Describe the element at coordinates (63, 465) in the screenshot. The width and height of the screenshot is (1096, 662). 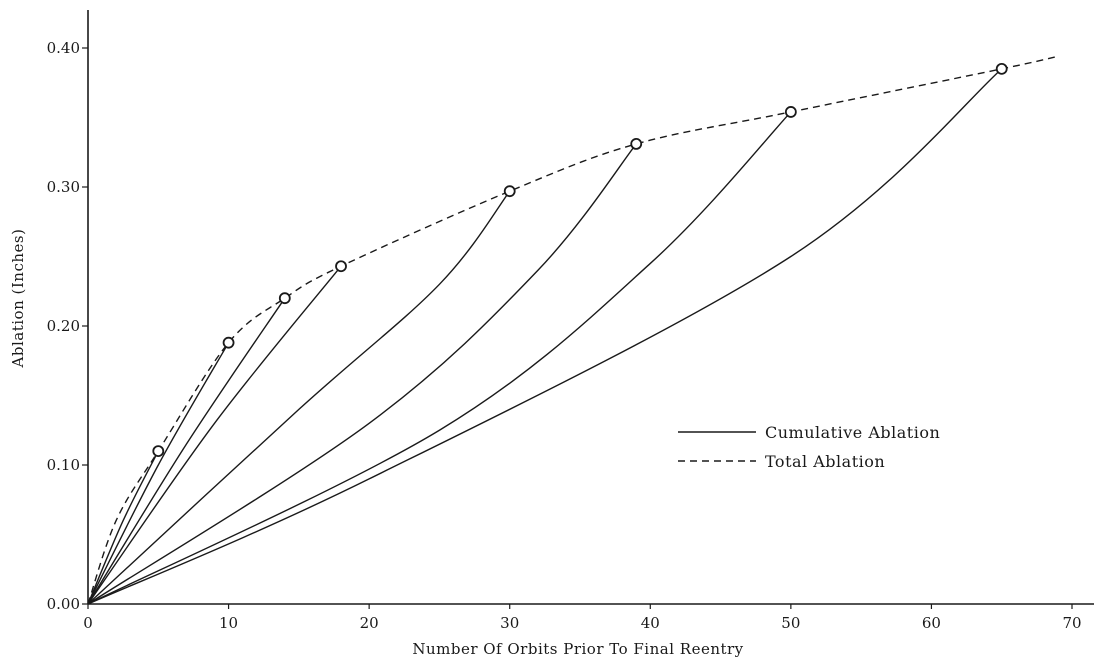
I see `y-tick-label: 0.10` at that location.